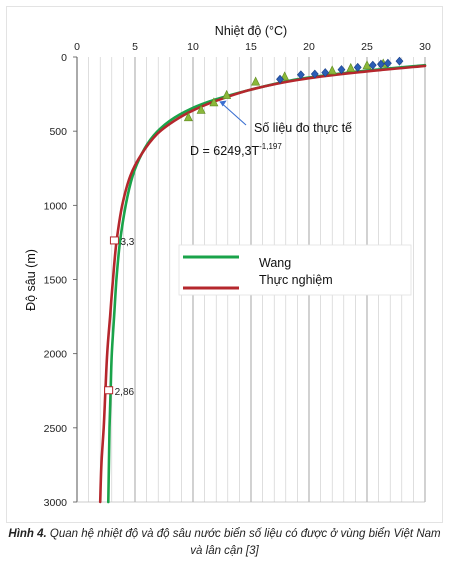 The width and height of the screenshot is (449, 574). Describe the element at coordinates (296, 280) in the screenshot. I see `legend-label: Thực nghiệm` at that location.